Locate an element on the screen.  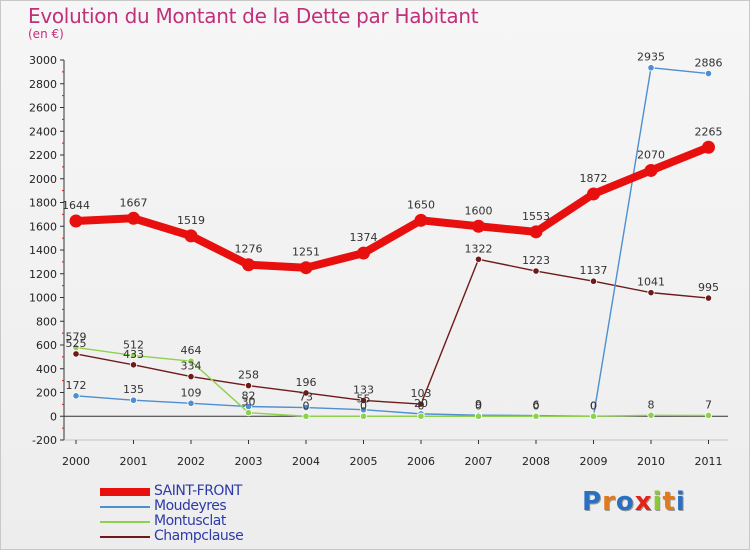
data-label: 133 is located at coordinates (363, 389).